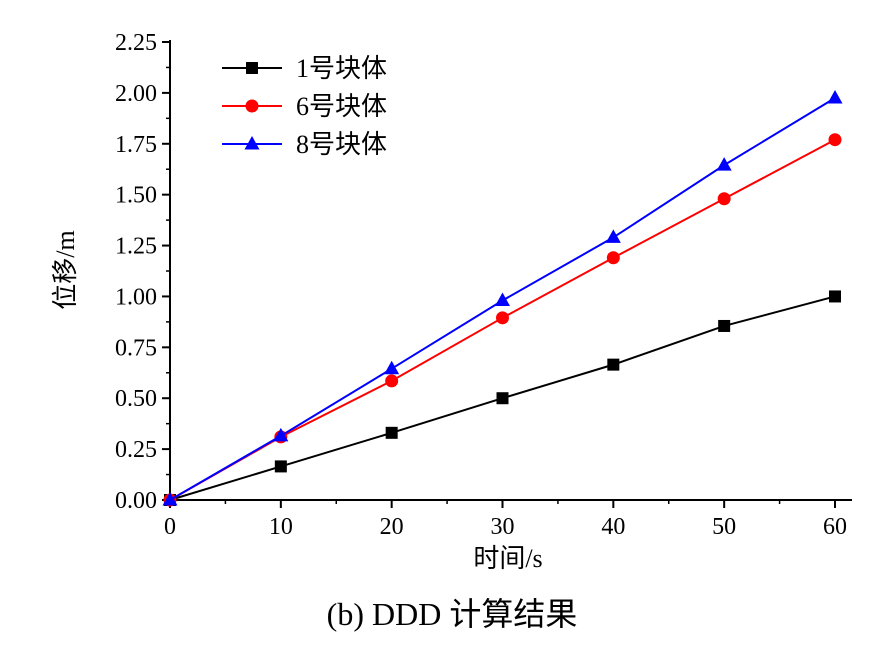 This screenshot has width=896, height=655. Describe the element at coordinates (341, 68) in the screenshot. I see `legend-label: 1号块体` at that location.